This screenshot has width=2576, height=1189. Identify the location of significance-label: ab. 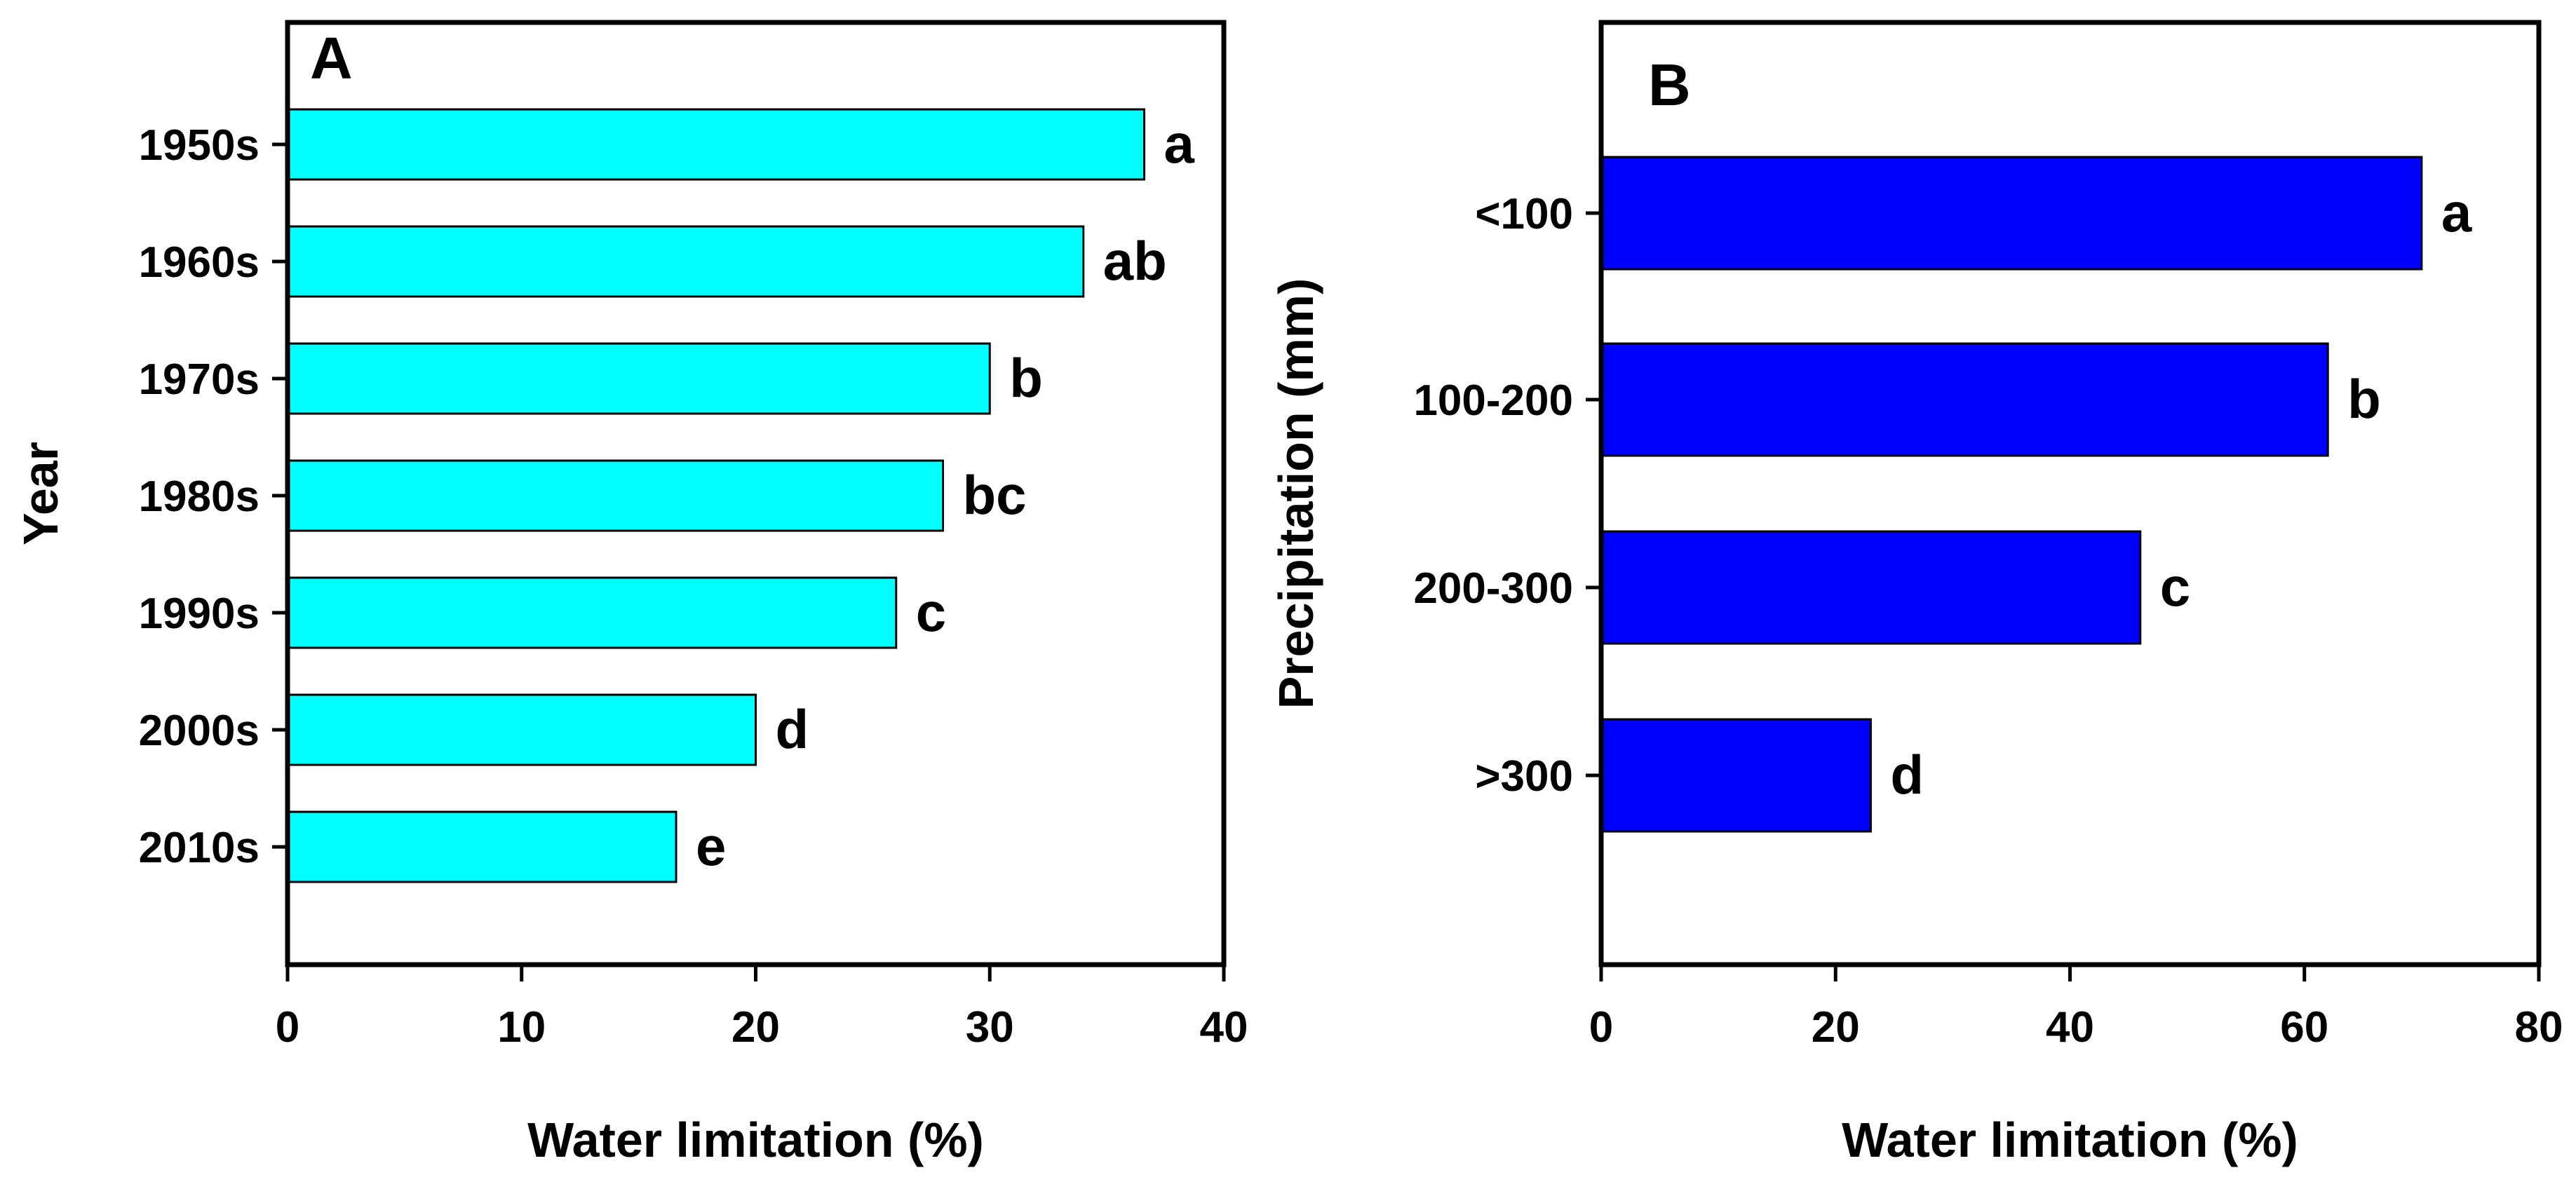
(1135, 261).